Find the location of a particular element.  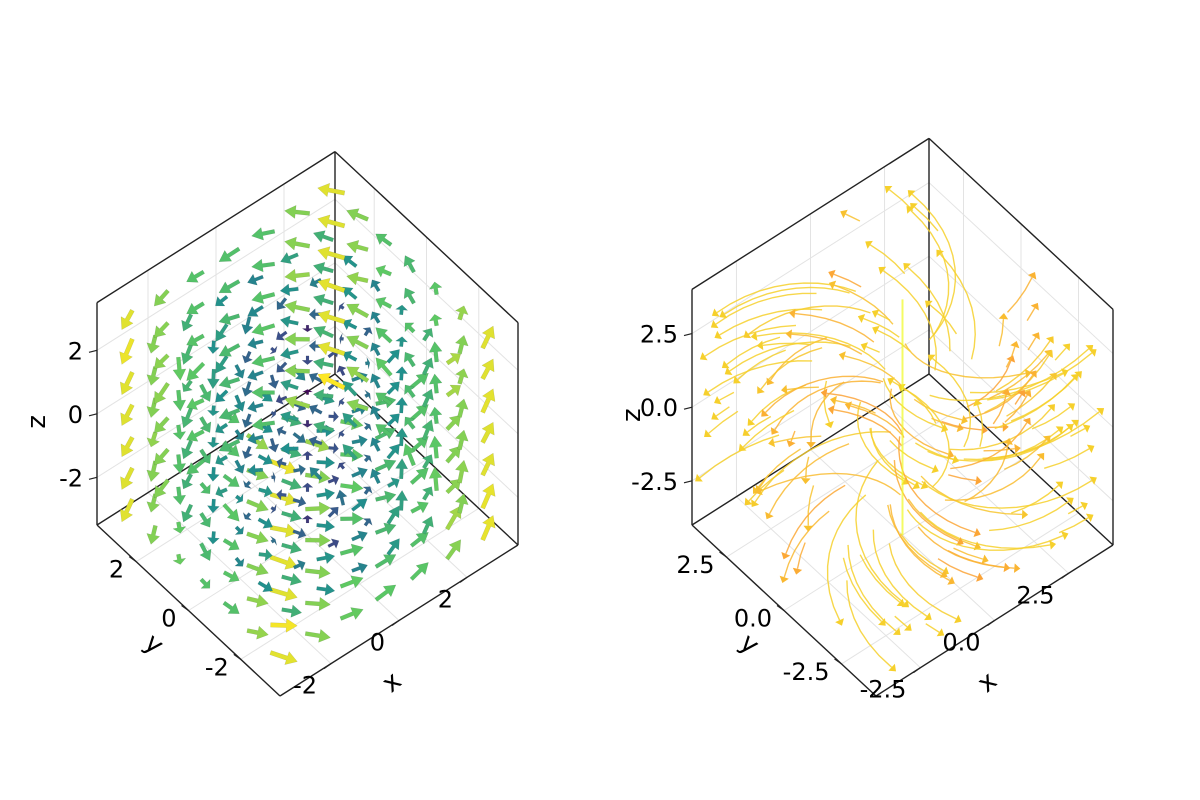

y-tick-label: -2.5 is located at coordinates (806, 672).